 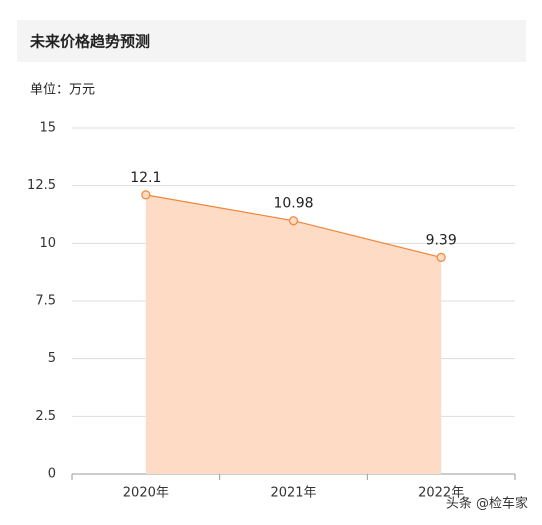 What do you see at coordinates (145, 178) in the screenshot?
I see `value-label: 12.1` at bounding box center [145, 178].